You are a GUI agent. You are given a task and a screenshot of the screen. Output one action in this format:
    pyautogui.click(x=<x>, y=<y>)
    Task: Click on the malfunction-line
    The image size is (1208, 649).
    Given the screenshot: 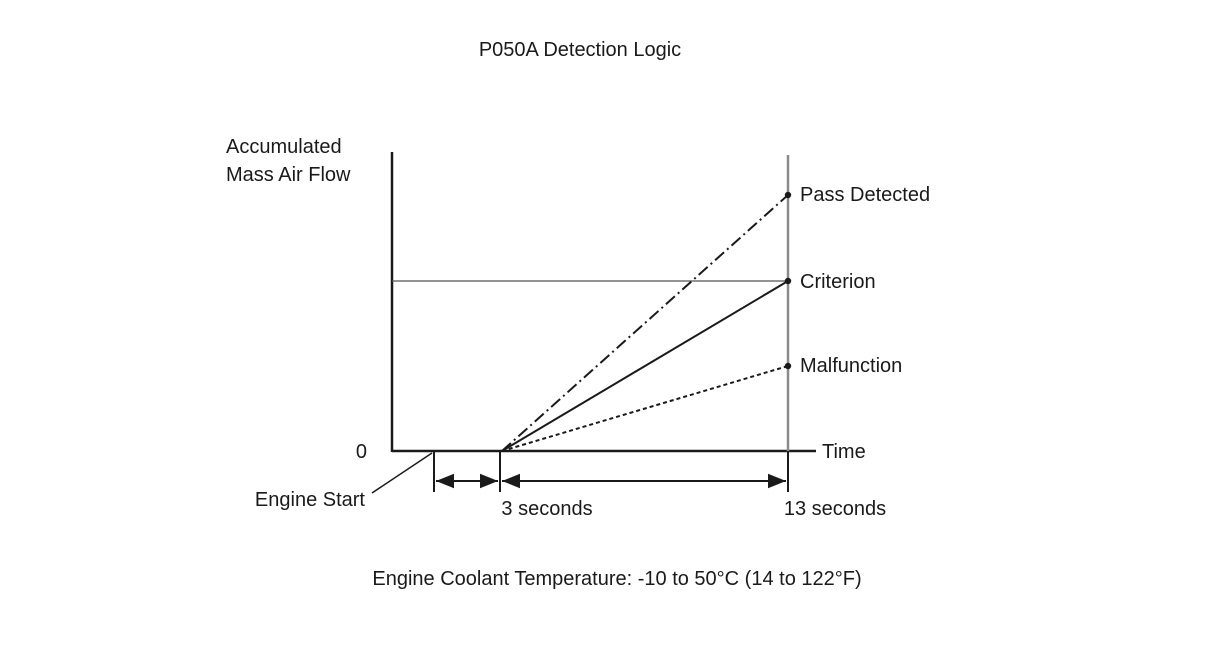 What is the action you would take?
    pyautogui.click(x=645, y=408)
    